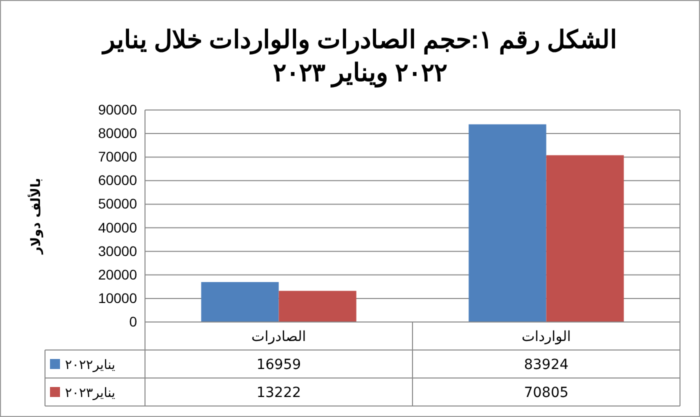  What do you see at coordinates (133, 321) in the screenshot?
I see `y-tick-label: 0` at bounding box center [133, 321].